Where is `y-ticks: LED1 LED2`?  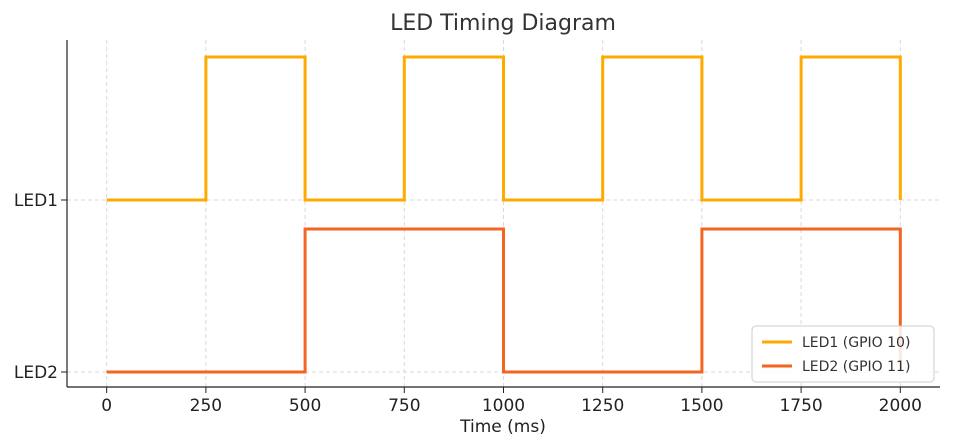
y-ticks: LED1 LED2 is located at coordinates (40, 287).